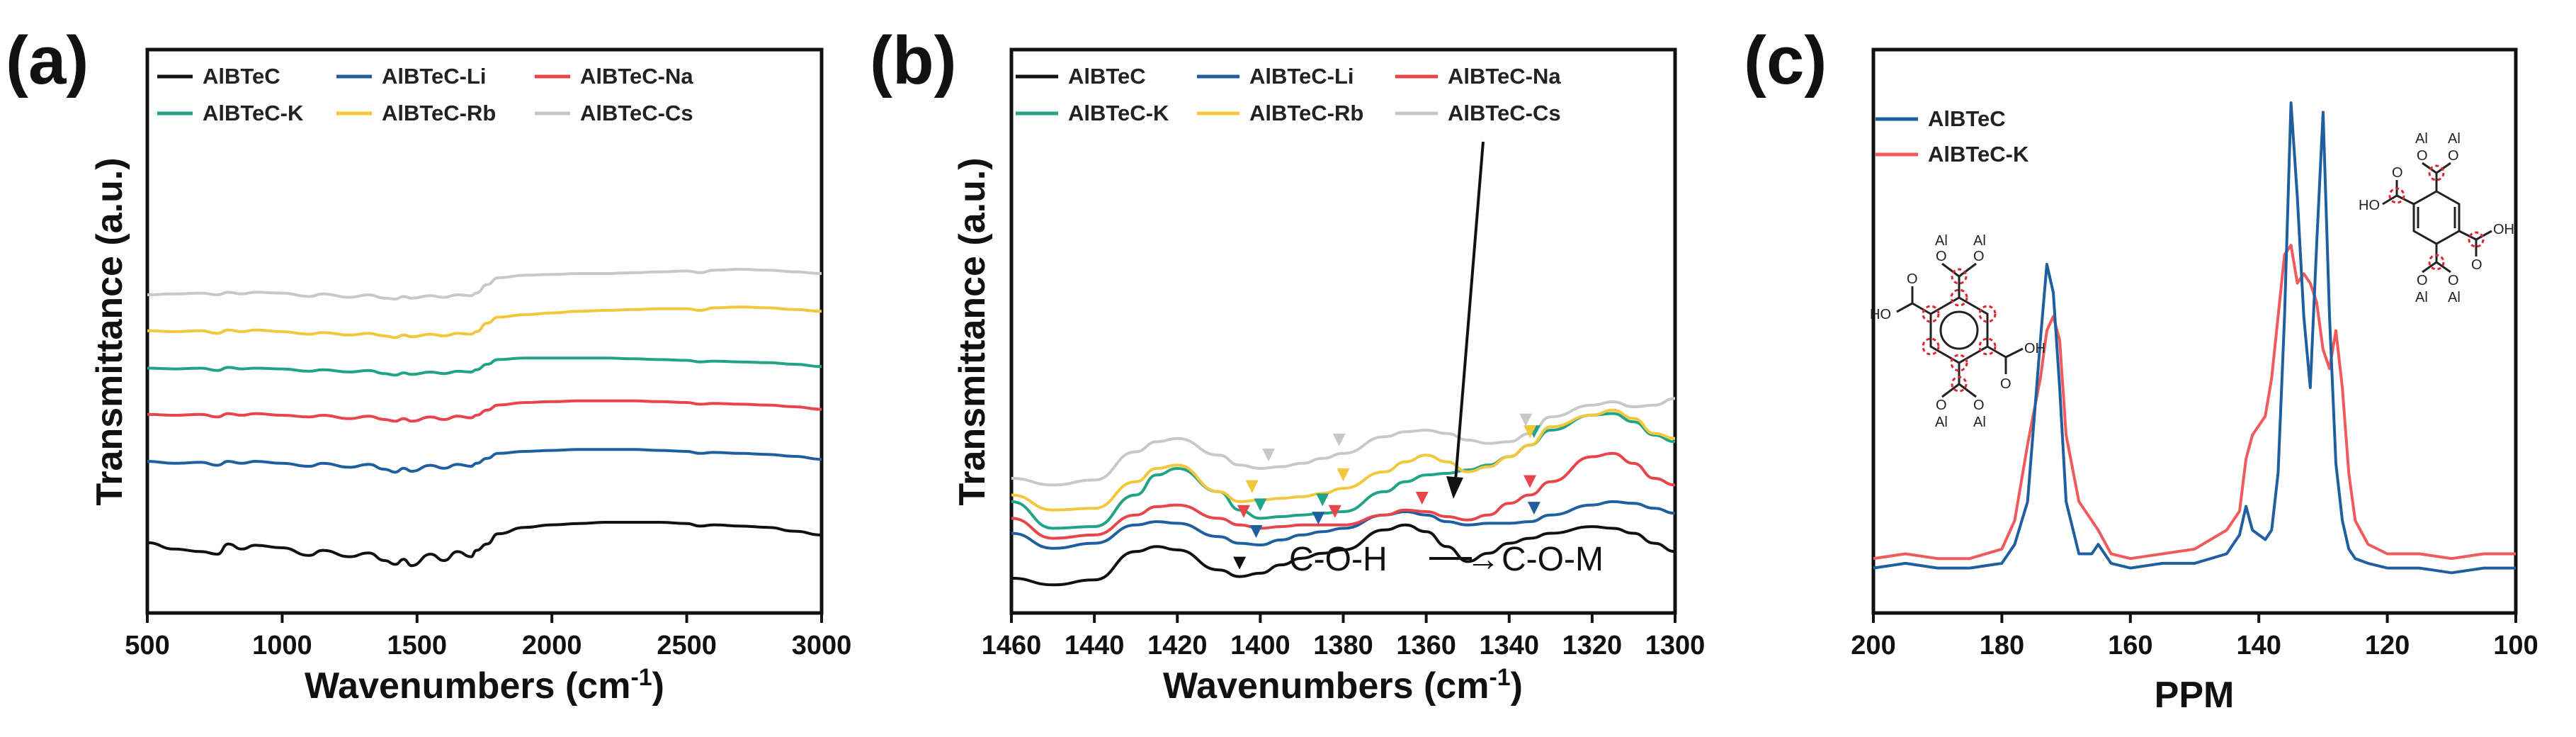  What do you see at coordinates (1675, 646) in the screenshot?
I see `x-tick-label: 1300` at bounding box center [1675, 646].